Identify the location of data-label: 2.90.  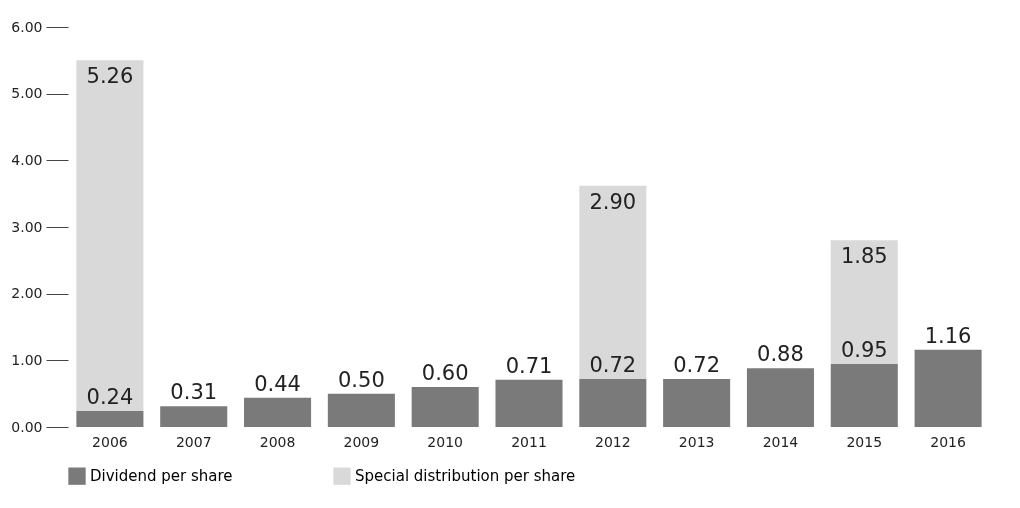
(613, 201).